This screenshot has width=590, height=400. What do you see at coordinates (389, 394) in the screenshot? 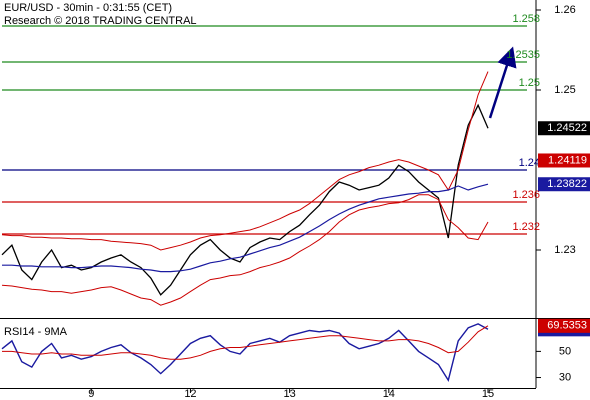
I see `x-tick-label: 14` at bounding box center [389, 394].